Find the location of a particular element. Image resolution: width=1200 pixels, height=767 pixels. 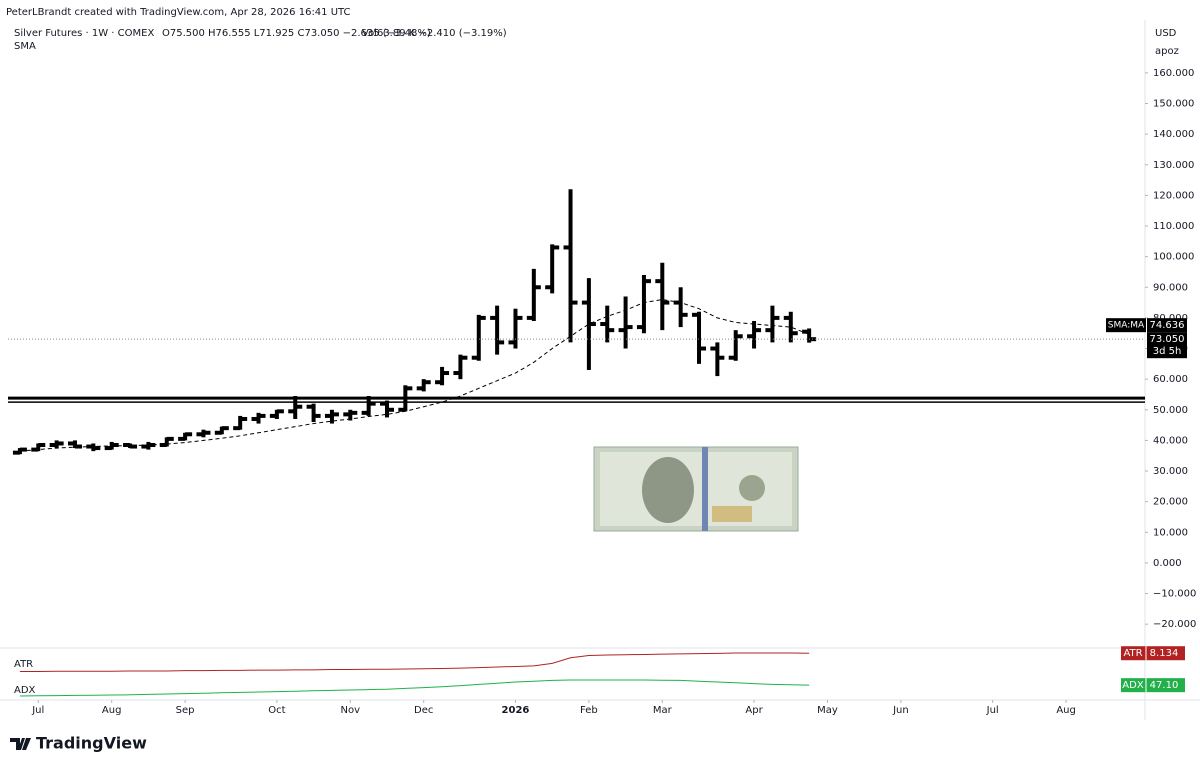

sma-value-box is located at coordinates (1167, 325).